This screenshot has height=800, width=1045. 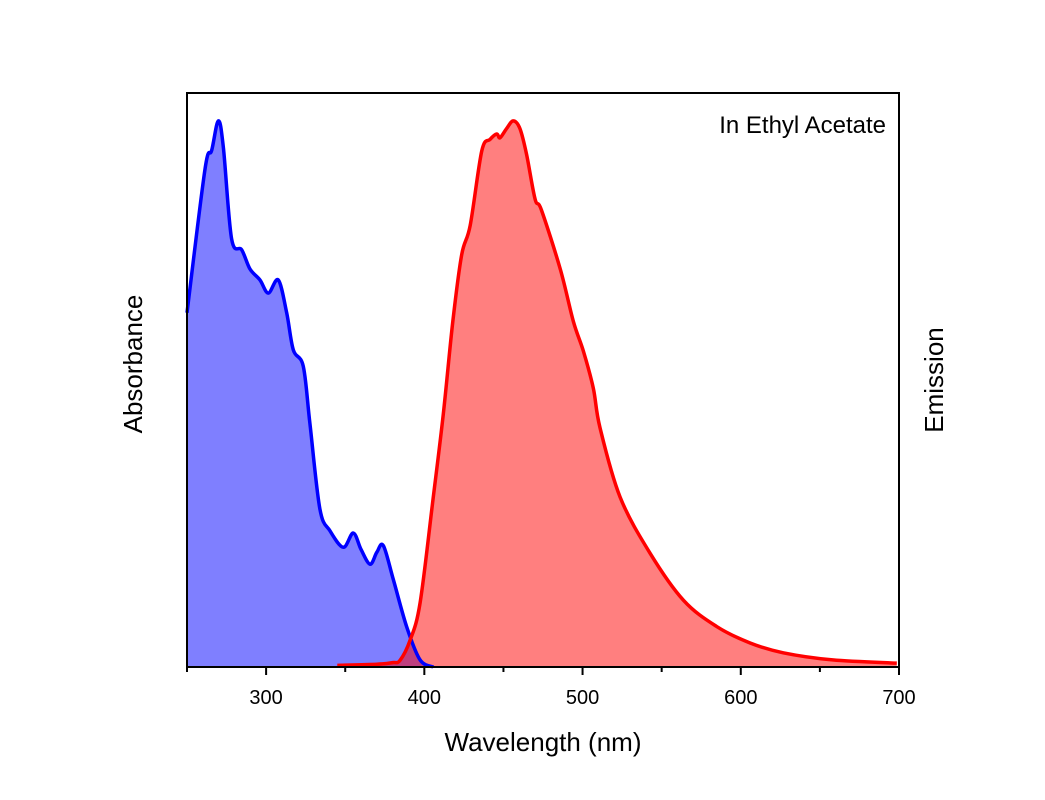 I want to click on x-axis-label: Wavelength (nm), so click(x=543, y=742).